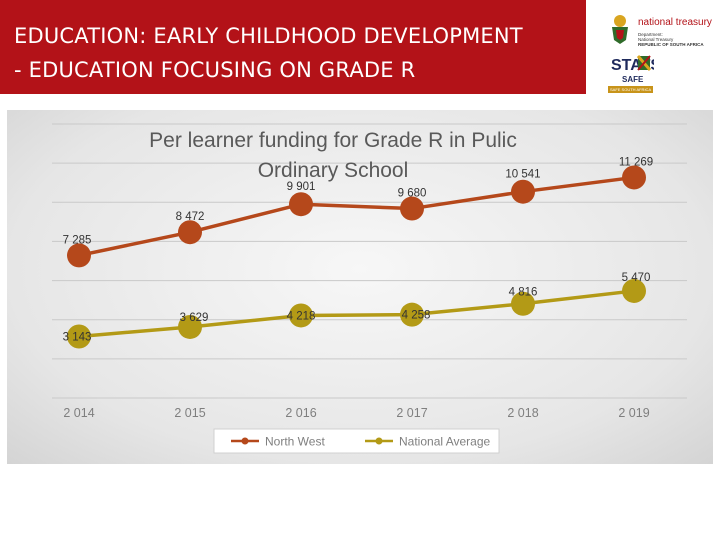 This screenshot has height=540, width=720. What do you see at coordinates (522, 175) in the screenshot?
I see `data-label: 10 541` at bounding box center [522, 175].